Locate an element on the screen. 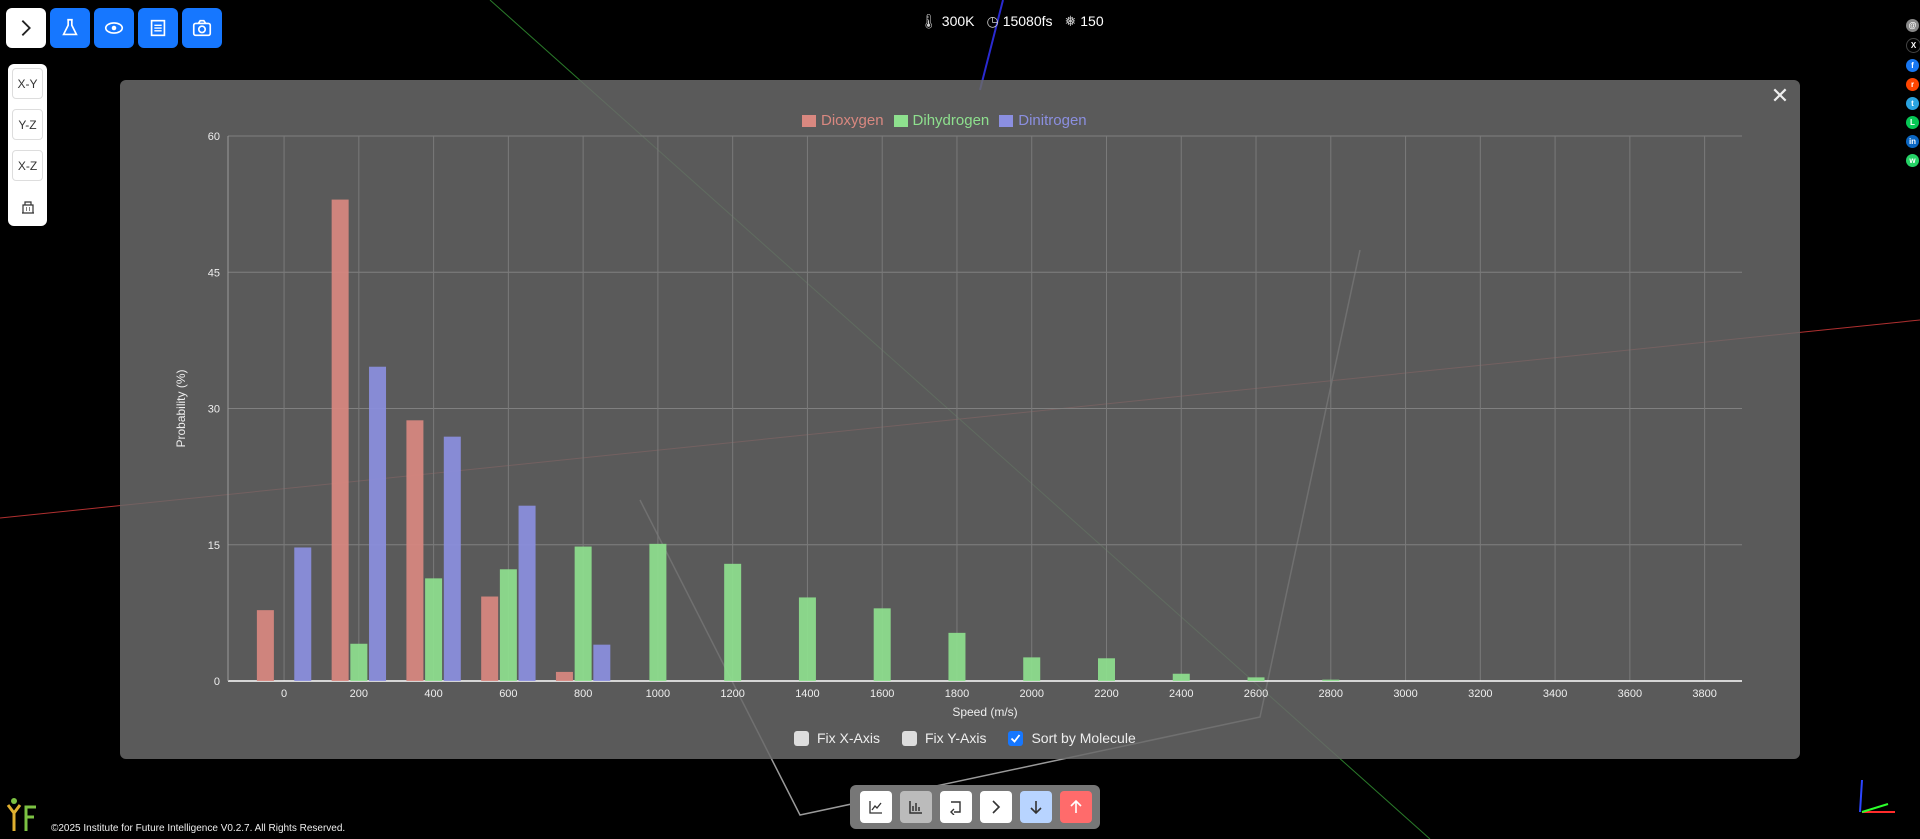 This screenshot has height=839, width=1920. bar-chart-icon is located at coordinates (915, 807).